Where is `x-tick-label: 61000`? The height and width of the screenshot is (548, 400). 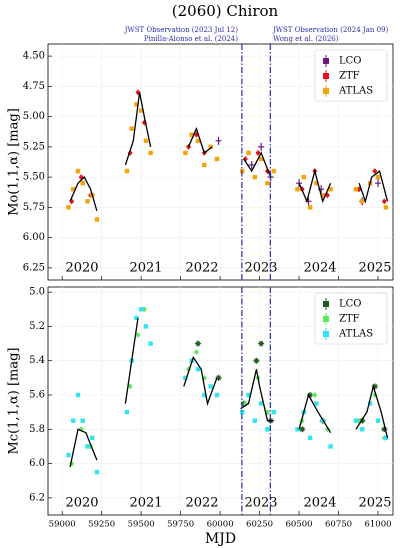
x-tick-label: 61000 is located at coordinates (377, 525).